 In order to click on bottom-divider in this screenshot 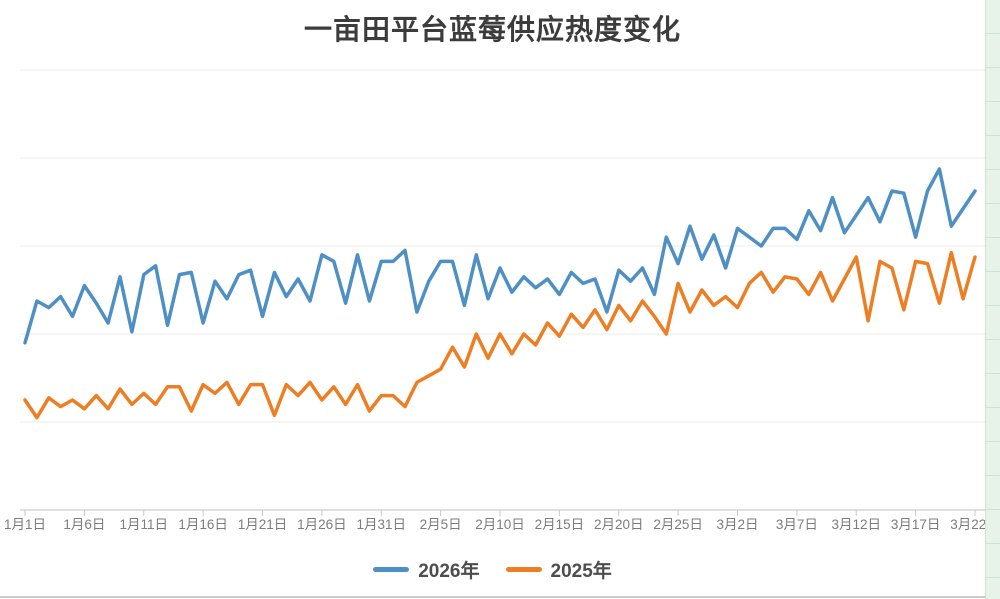, I will do `click(493, 597)`.